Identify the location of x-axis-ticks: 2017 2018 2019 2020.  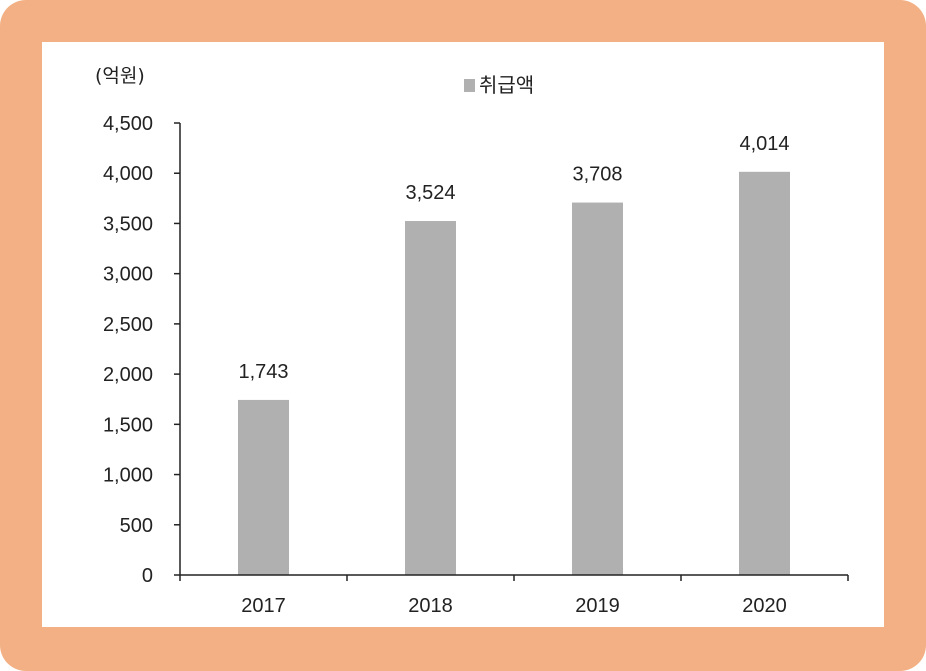
(514, 596).